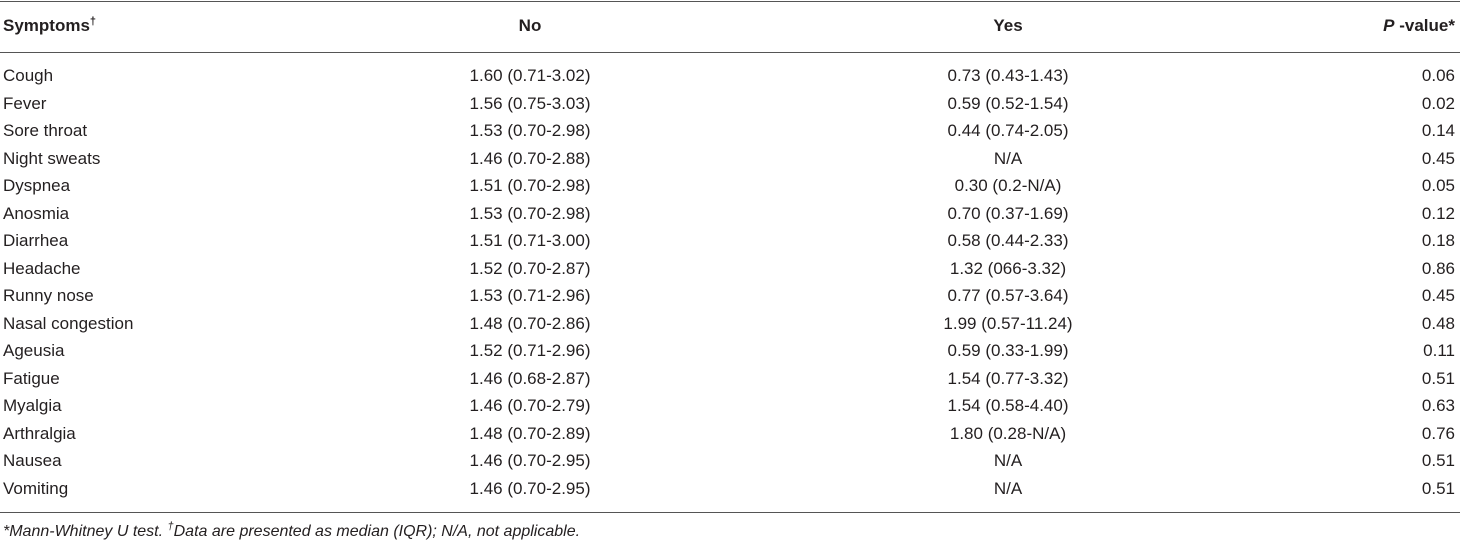 This screenshot has height=543, width=1460. What do you see at coordinates (93, 21) in the screenshot?
I see `header-mark: †` at bounding box center [93, 21].